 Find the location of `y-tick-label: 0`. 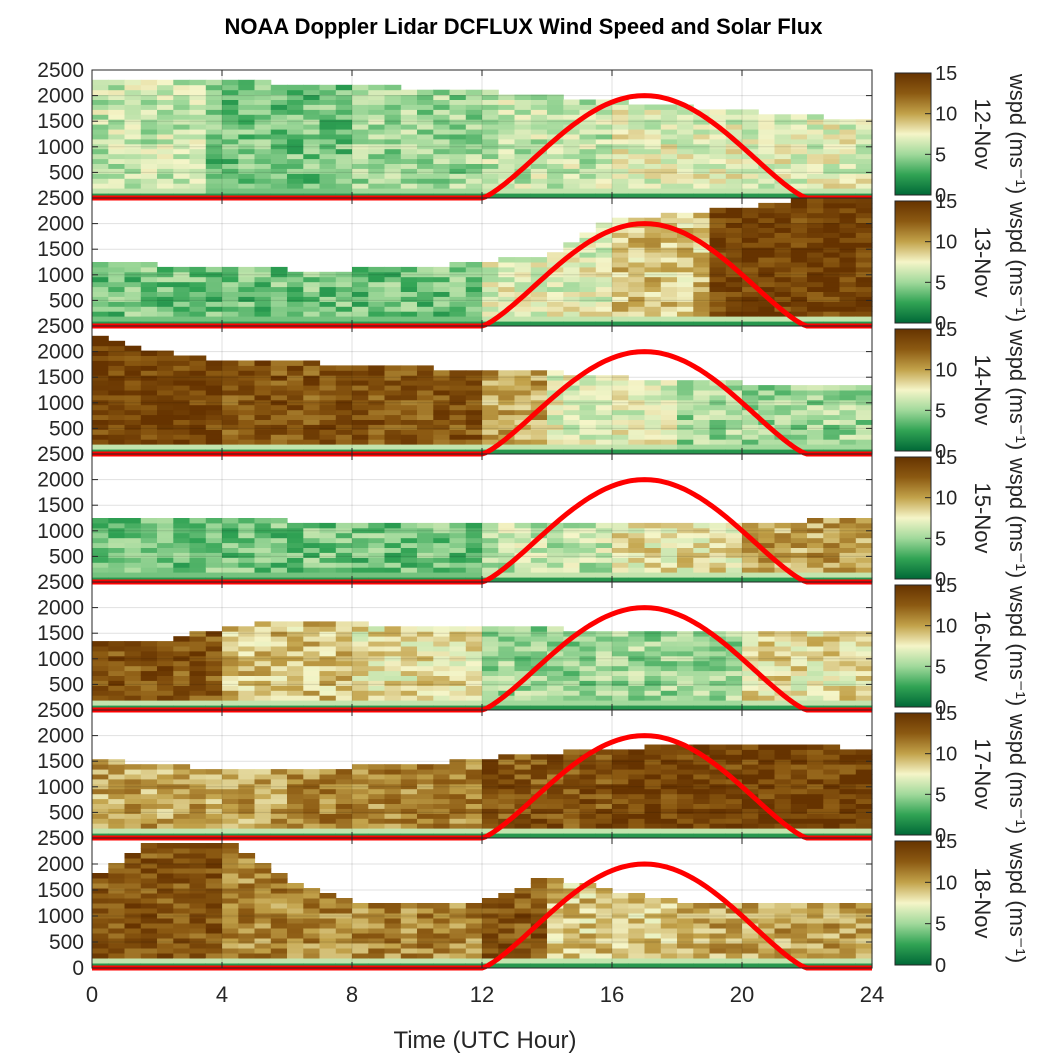

y-tick-label: 0 is located at coordinates (78, 582).